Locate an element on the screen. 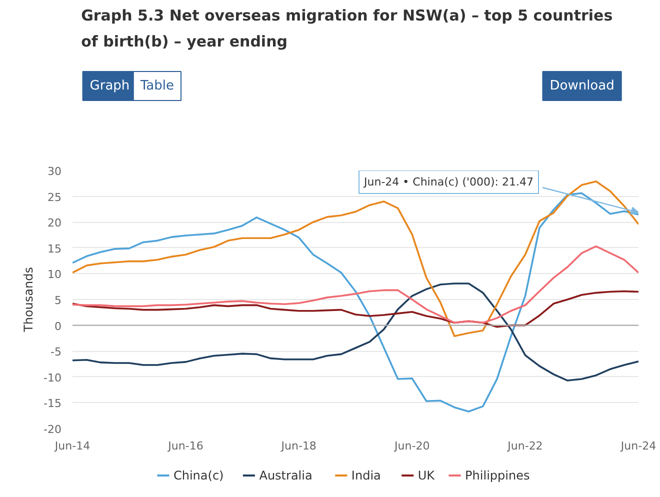 The height and width of the screenshot is (497, 660). legend-label: Australia is located at coordinates (285, 475).